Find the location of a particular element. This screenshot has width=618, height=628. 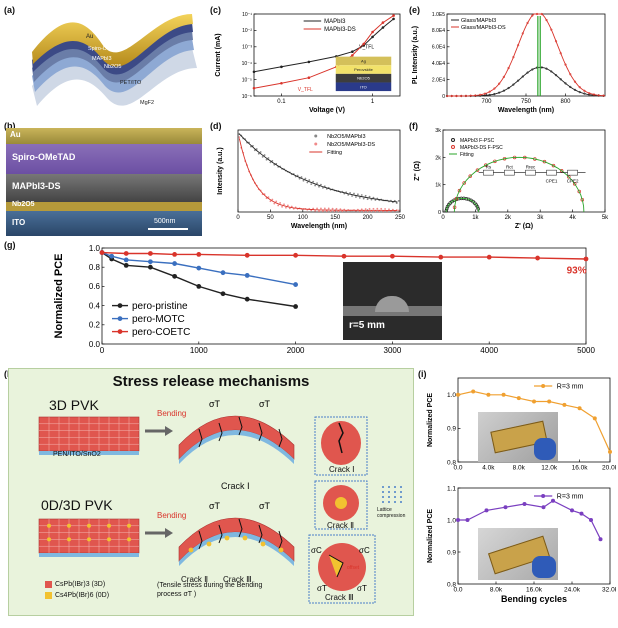

chart-f-circuit-label: CPE2 is located at coordinates (573, 181).